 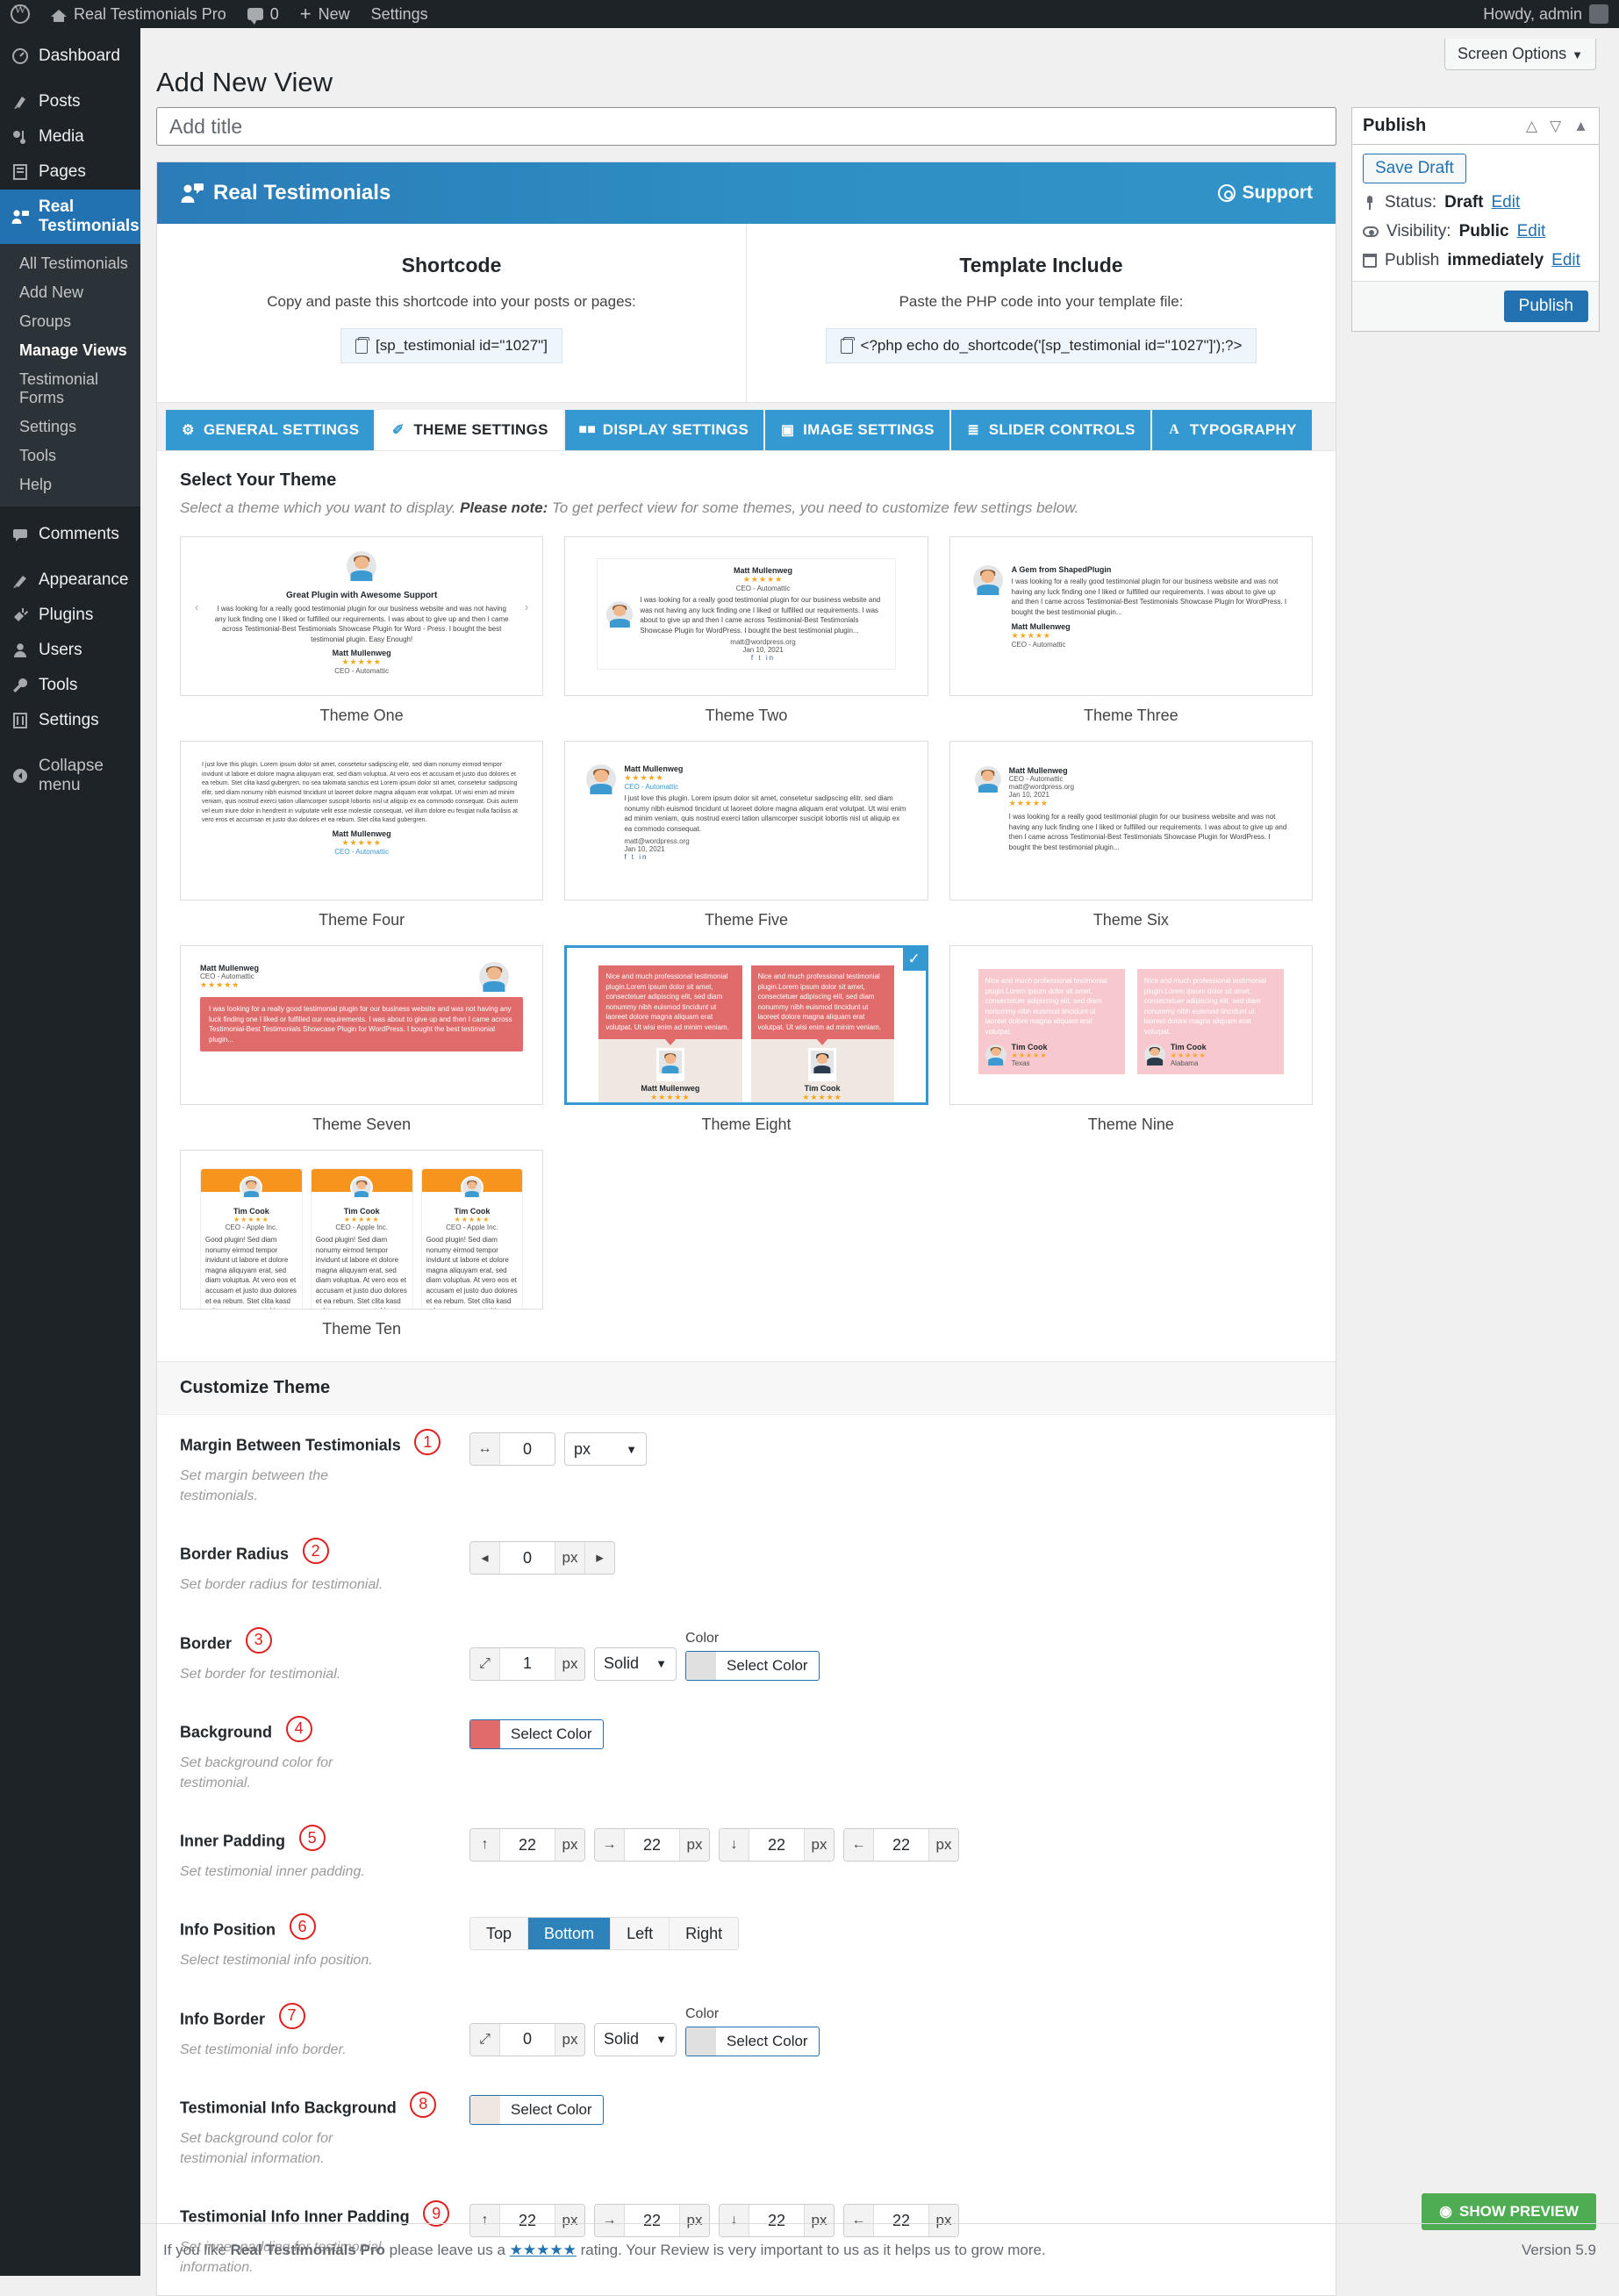 I want to click on sidebar-item-manage-views: Manage Views, so click(x=70, y=350).